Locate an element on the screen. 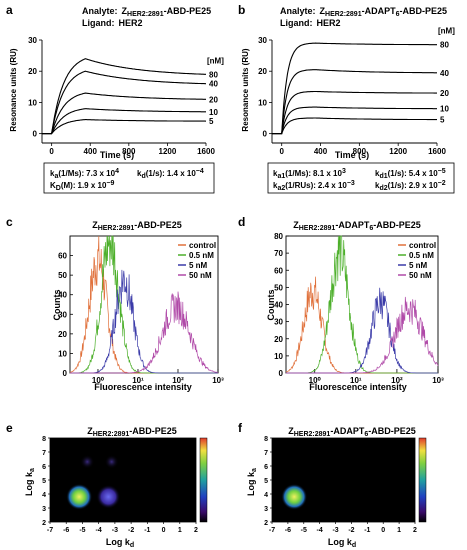 This screenshot has height=550, width=467. kinetic-value: kd2(1/s): 2.9 x 10−2 is located at coordinates (410, 186).